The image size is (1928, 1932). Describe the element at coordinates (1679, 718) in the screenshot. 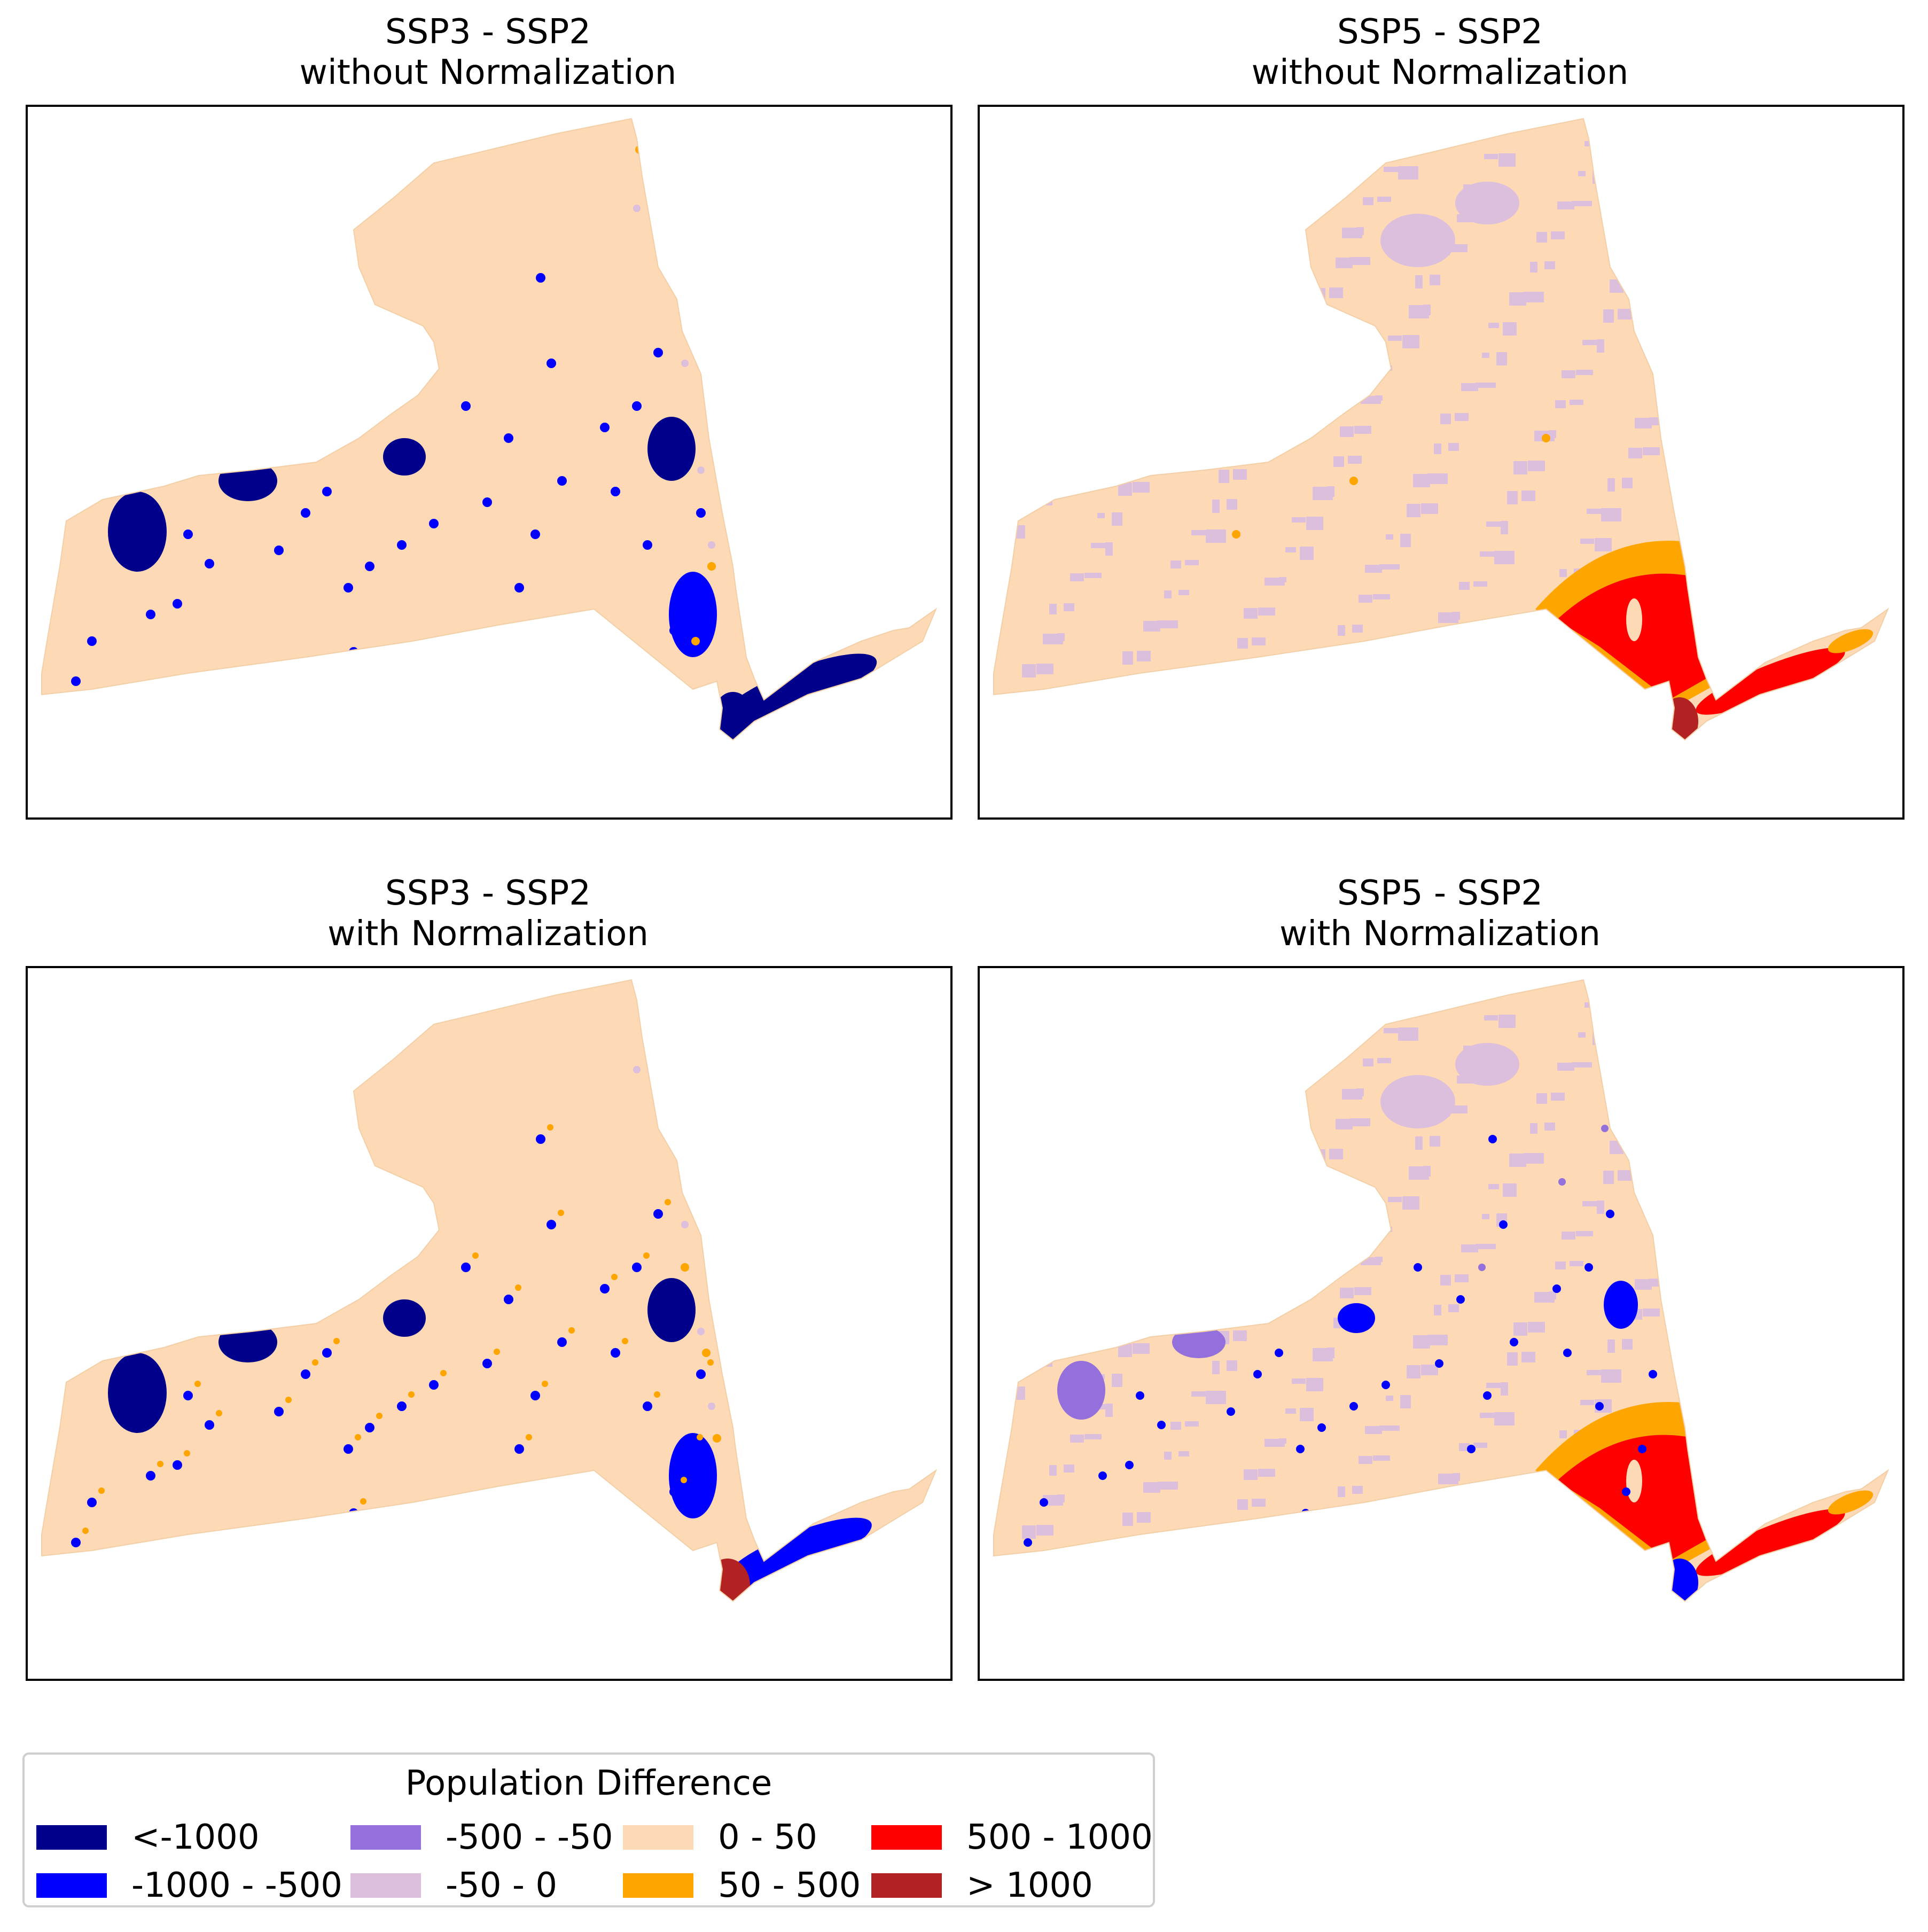

I see `nyc-core` at that location.